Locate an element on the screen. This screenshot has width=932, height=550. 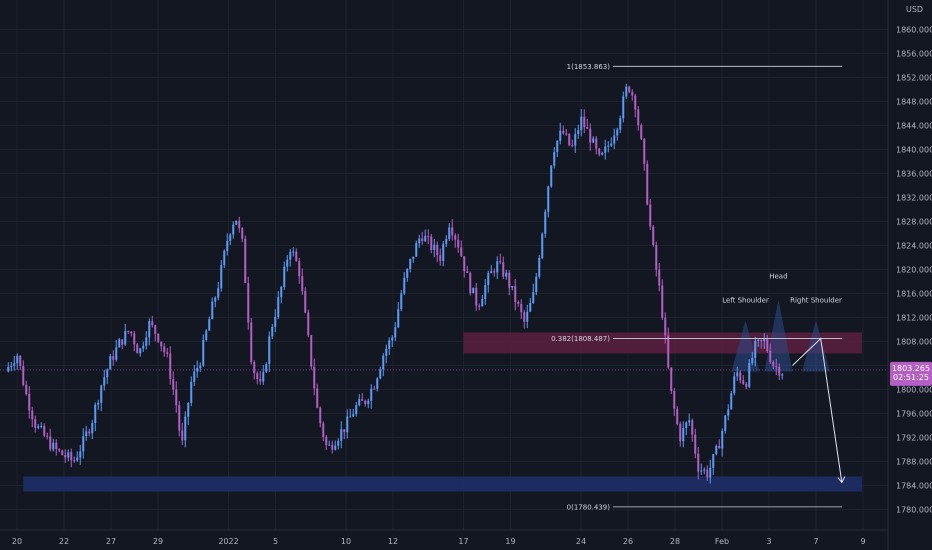
price-tick-label: 1824.000 is located at coordinates (914, 246).